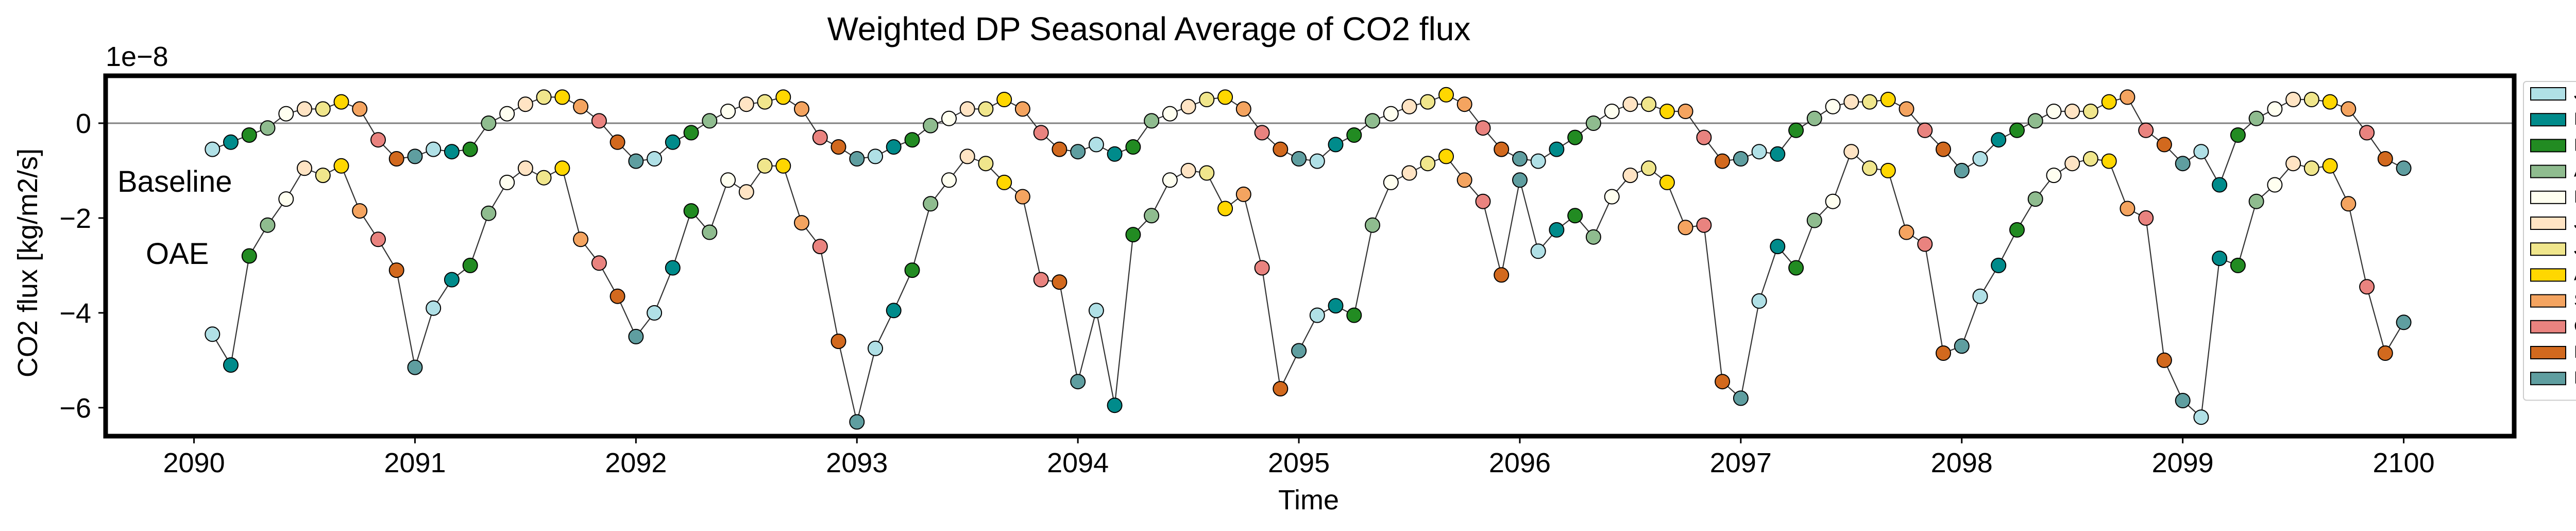 This screenshot has width=2576, height=531. What do you see at coordinates (2575, 300) in the screenshot?
I see `legend-label: Sept` at bounding box center [2575, 300].